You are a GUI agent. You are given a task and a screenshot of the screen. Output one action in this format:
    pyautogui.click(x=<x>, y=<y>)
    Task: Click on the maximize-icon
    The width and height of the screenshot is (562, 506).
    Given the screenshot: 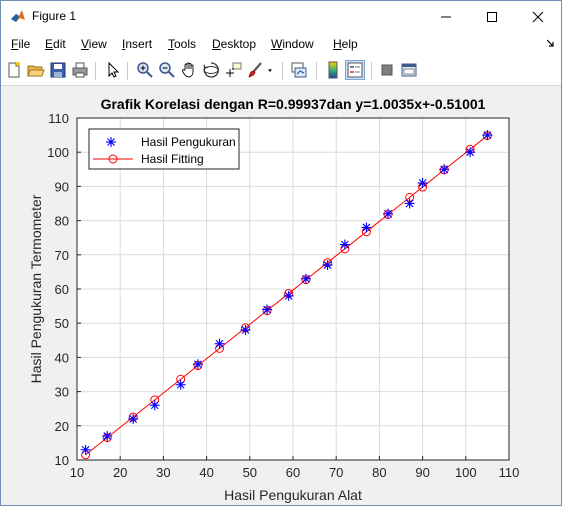 What is the action you would take?
    pyautogui.click(x=492, y=16)
    